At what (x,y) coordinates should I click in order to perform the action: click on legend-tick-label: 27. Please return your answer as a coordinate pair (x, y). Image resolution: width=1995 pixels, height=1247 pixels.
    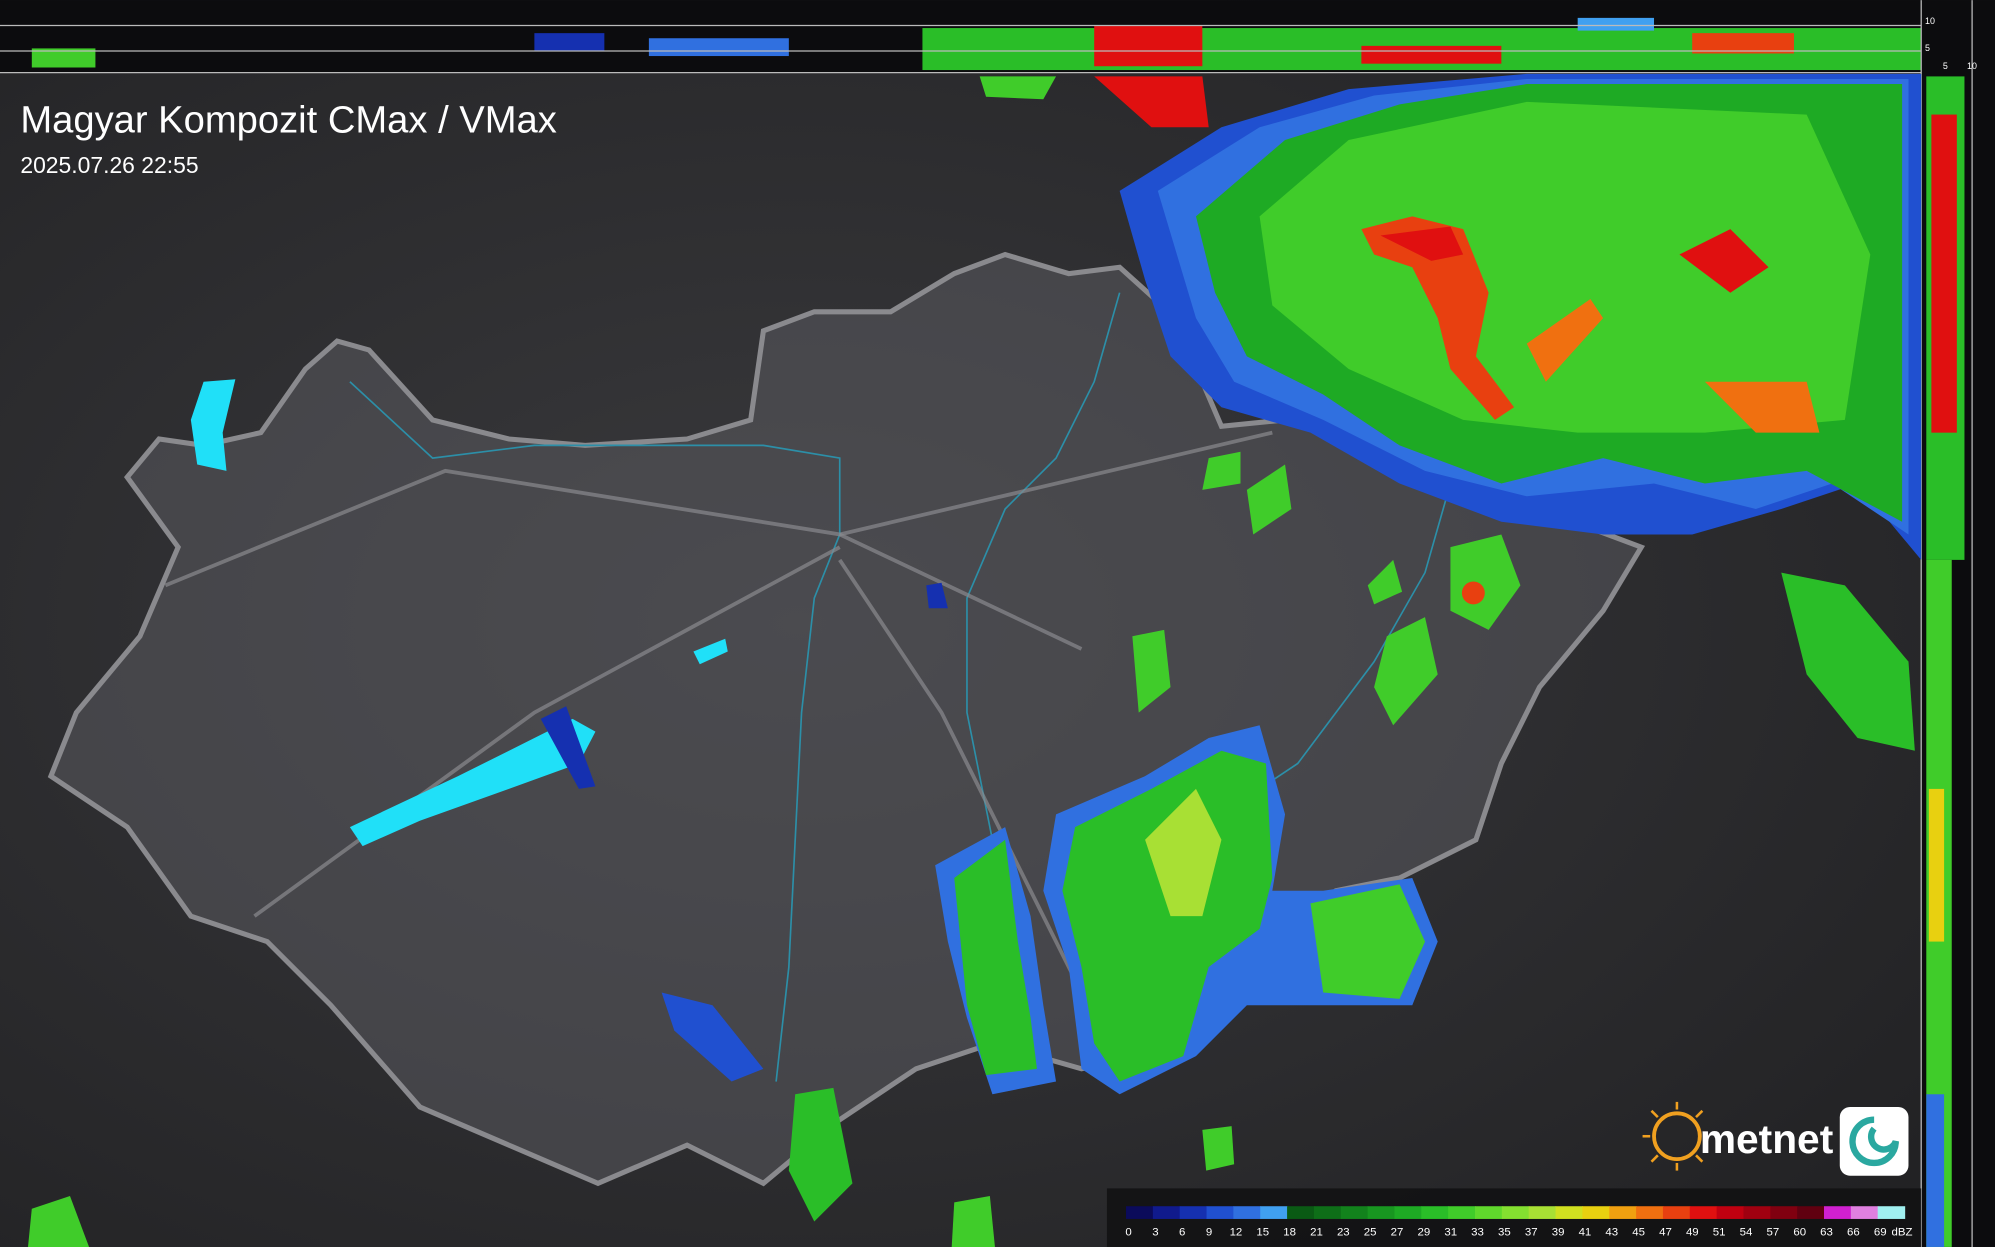
    Looking at the image, I should click on (1397, 1232).